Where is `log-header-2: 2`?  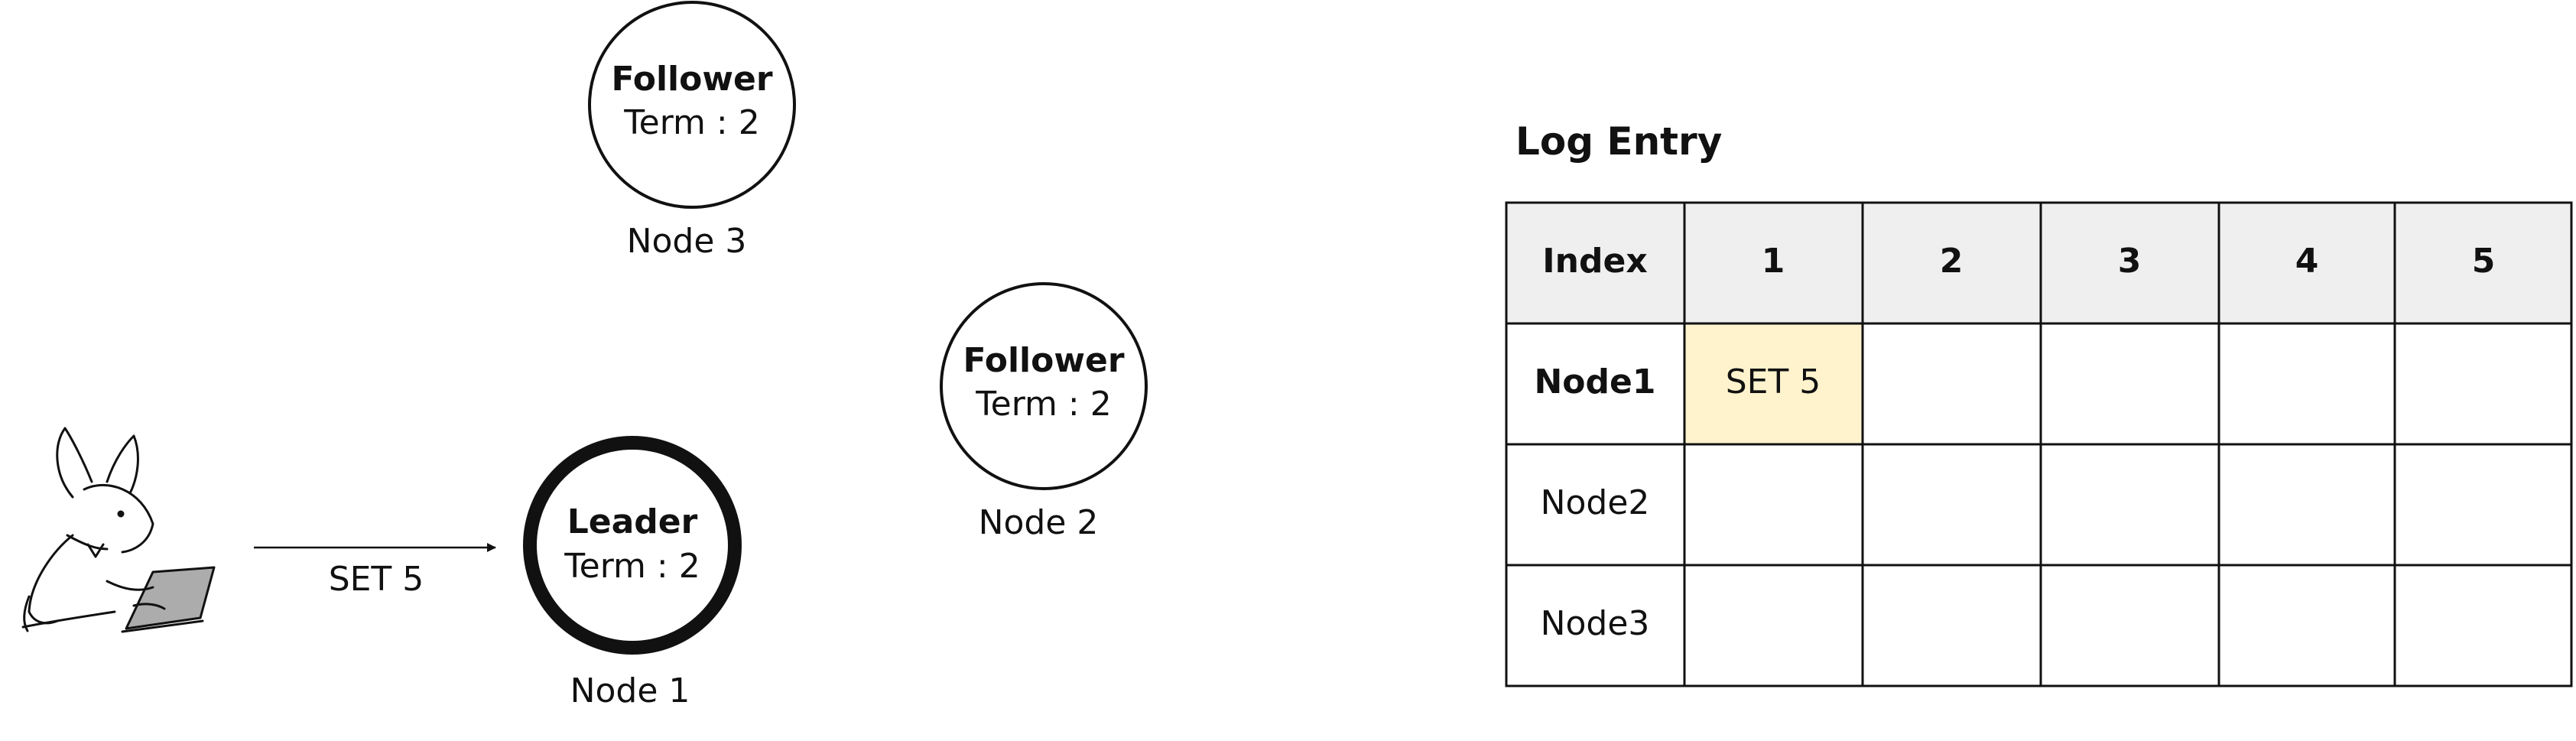
log-header-2: 2 is located at coordinates (1952, 261).